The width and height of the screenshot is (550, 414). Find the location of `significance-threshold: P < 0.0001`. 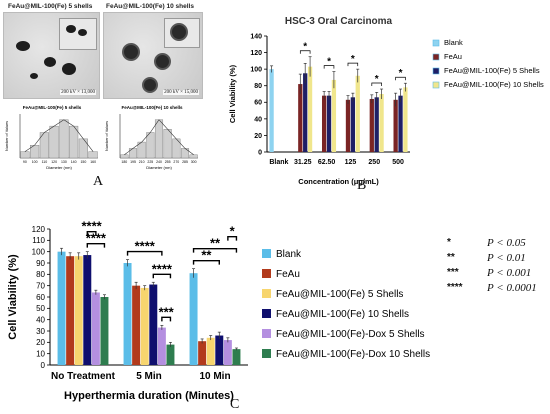

significance-threshold: P < 0.0001 is located at coordinates (512, 287).